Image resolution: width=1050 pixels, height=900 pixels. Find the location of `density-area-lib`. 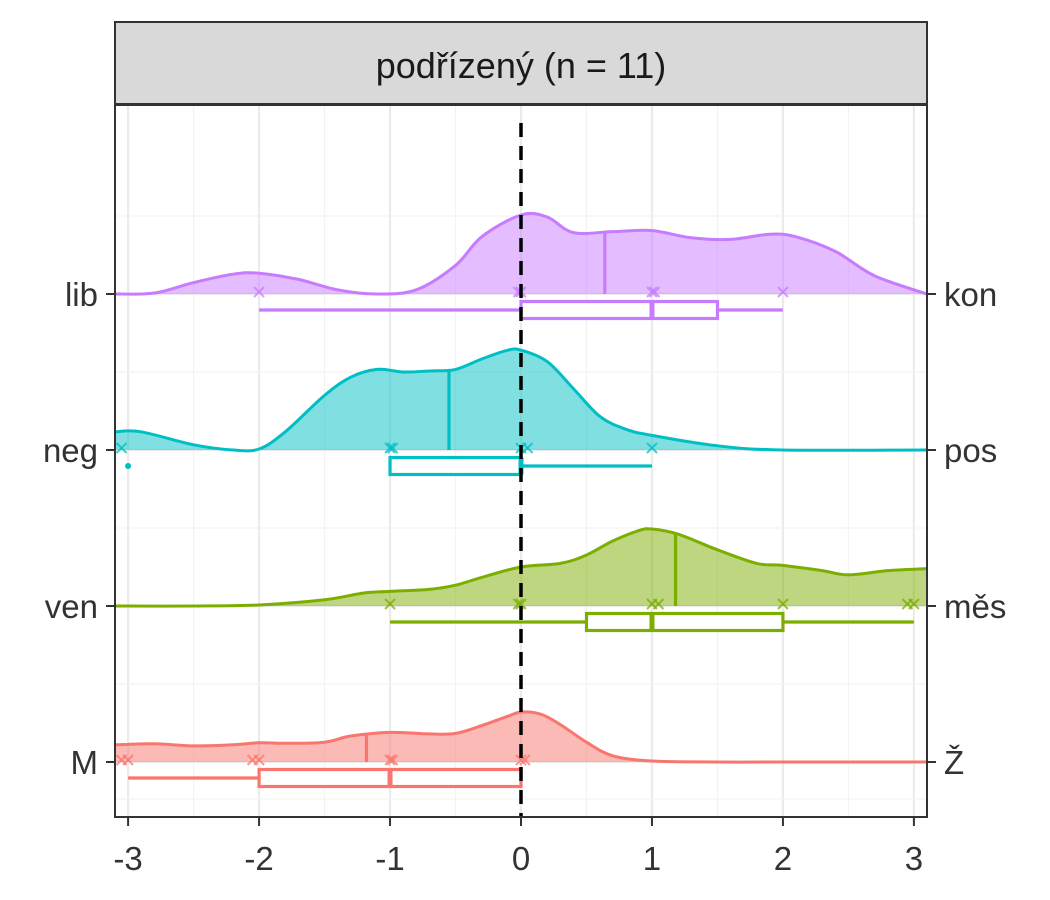

density-area-lib is located at coordinates (521, 254).